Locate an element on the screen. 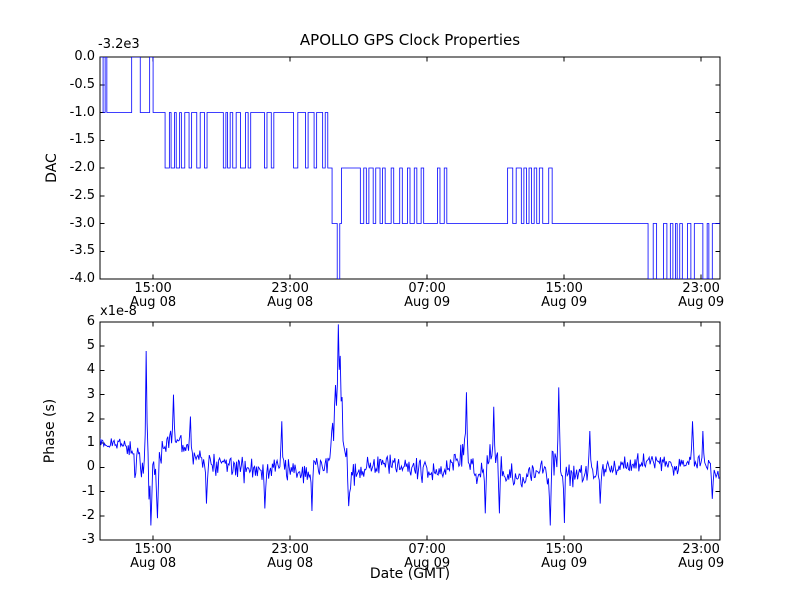 This screenshot has width=800, height=600. x-tick-label-bottom-4: 23:00 Aug 09 is located at coordinates (701, 556).